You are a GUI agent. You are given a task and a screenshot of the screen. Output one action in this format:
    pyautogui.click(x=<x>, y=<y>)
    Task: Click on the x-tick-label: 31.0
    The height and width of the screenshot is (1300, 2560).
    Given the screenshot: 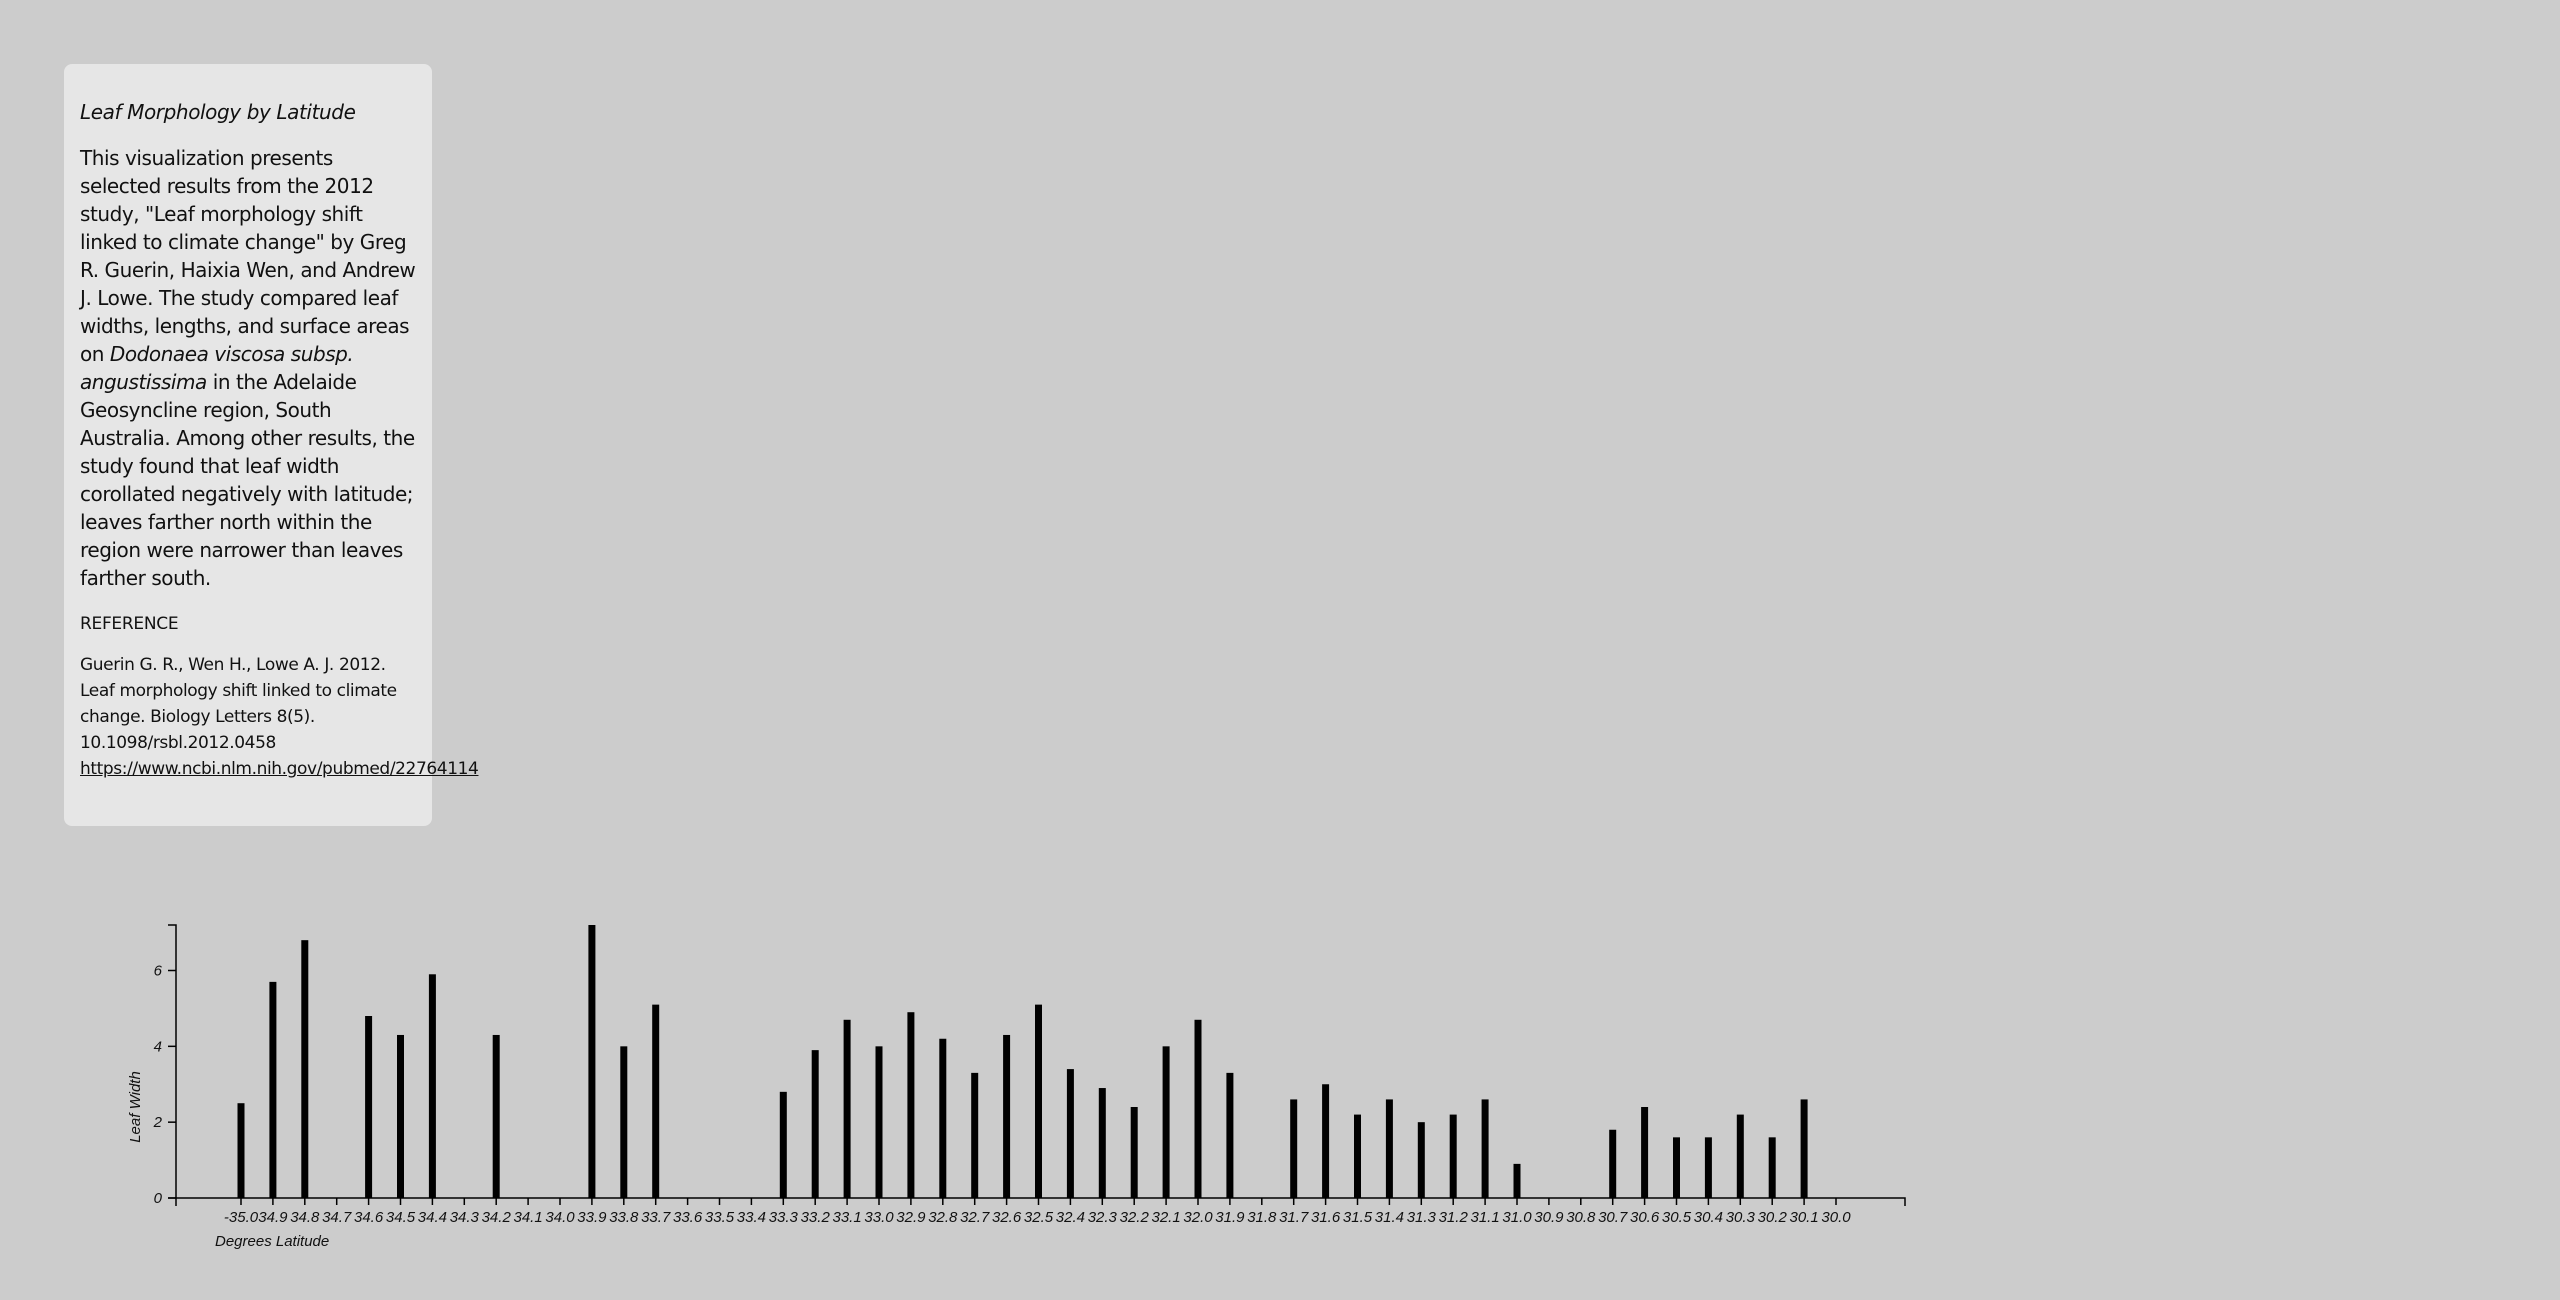 What is the action you would take?
    pyautogui.click(x=1517, y=1217)
    